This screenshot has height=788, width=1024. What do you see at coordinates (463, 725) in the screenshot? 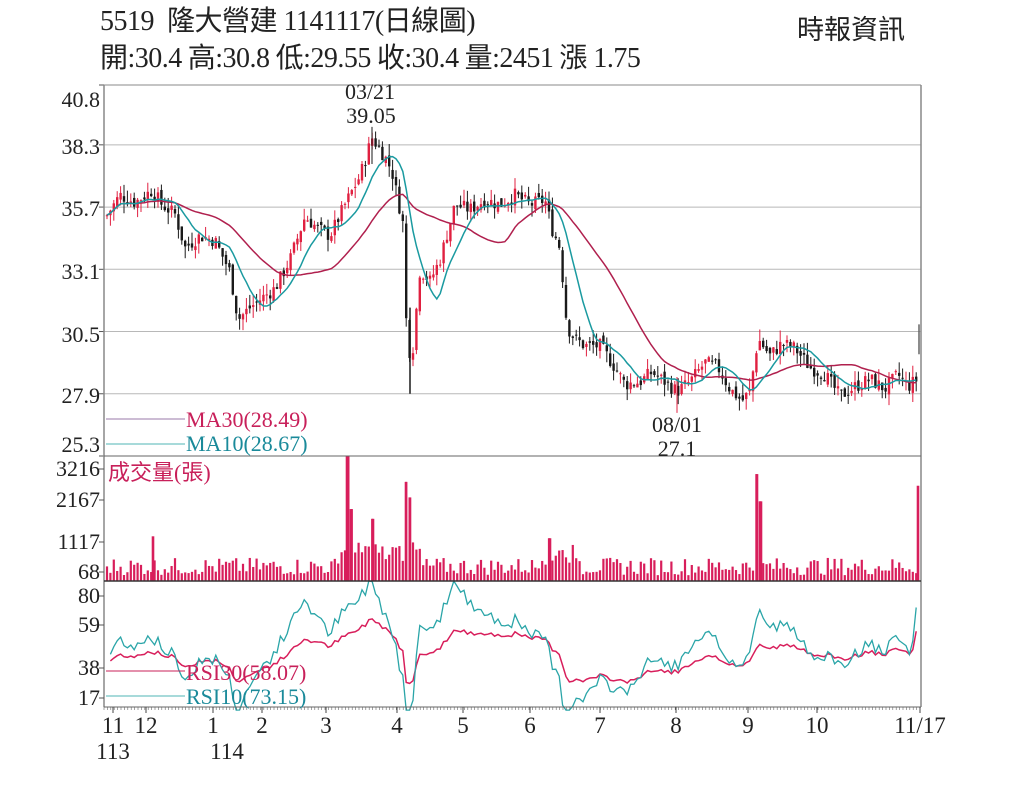
I see `xtick-label: 5` at bounding box center [463, 725].